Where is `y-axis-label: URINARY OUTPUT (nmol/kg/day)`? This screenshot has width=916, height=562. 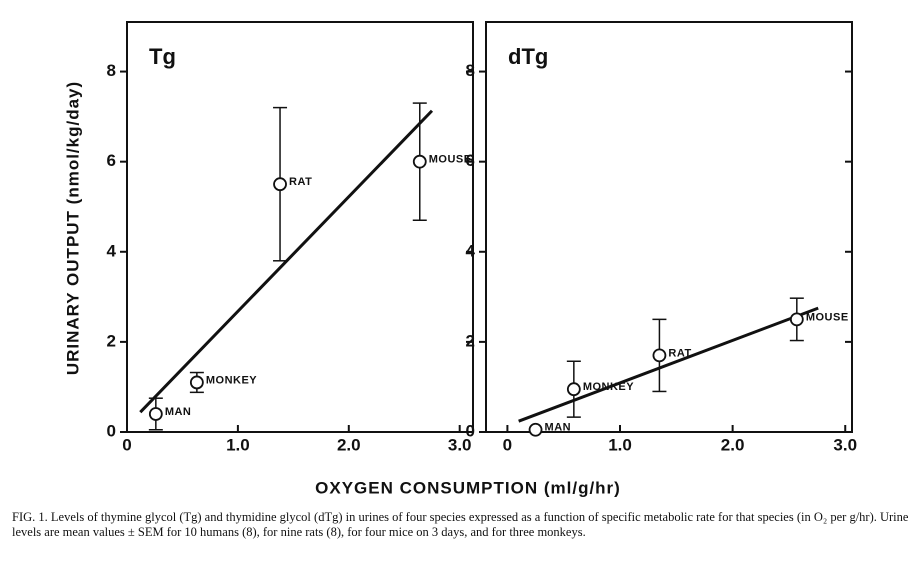 y-axis-label: URINARY OUTPUT (nmol/kg/day) is located at coordinates (72, 228).